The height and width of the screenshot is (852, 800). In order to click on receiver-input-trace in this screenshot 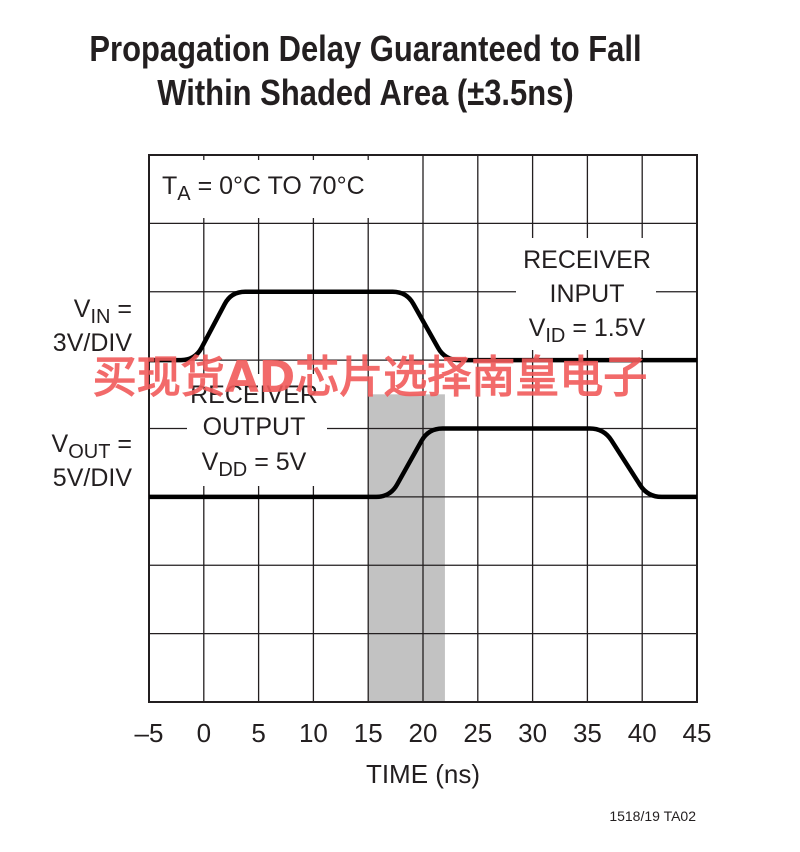, I will do `click(423, 326)`.